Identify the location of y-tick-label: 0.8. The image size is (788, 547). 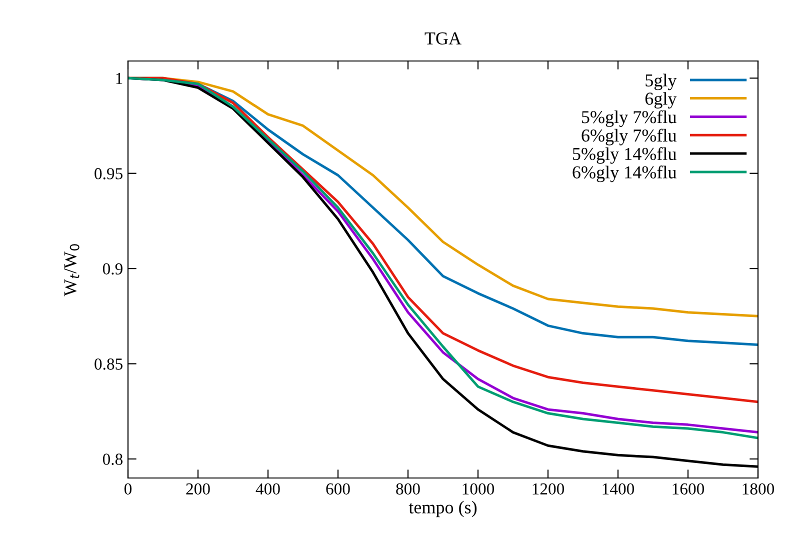
(112, 459).